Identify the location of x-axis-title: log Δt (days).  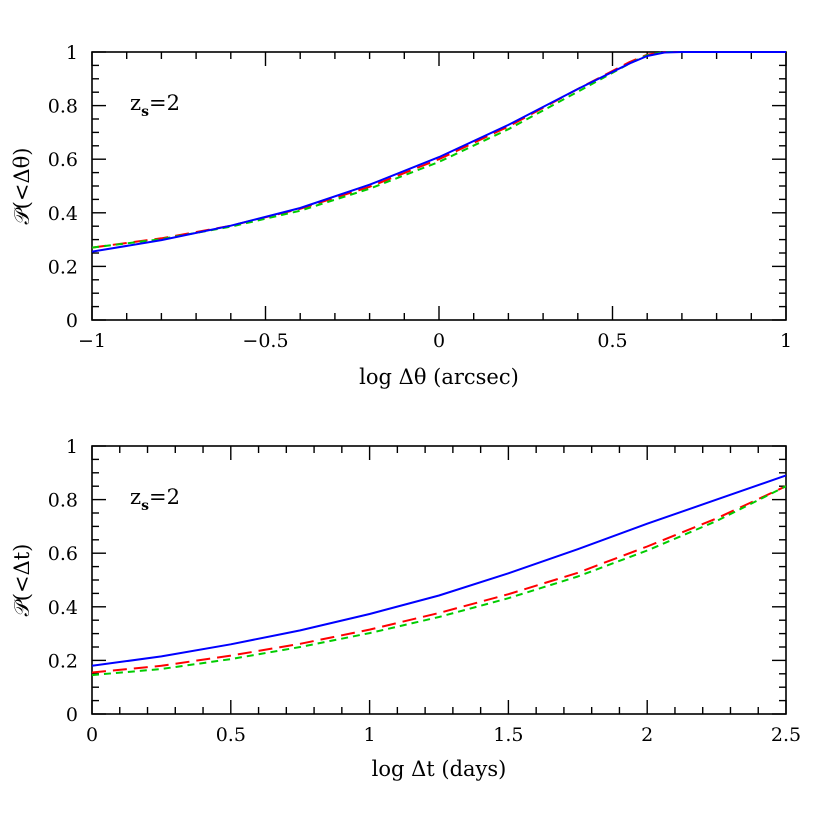
(439, 769).